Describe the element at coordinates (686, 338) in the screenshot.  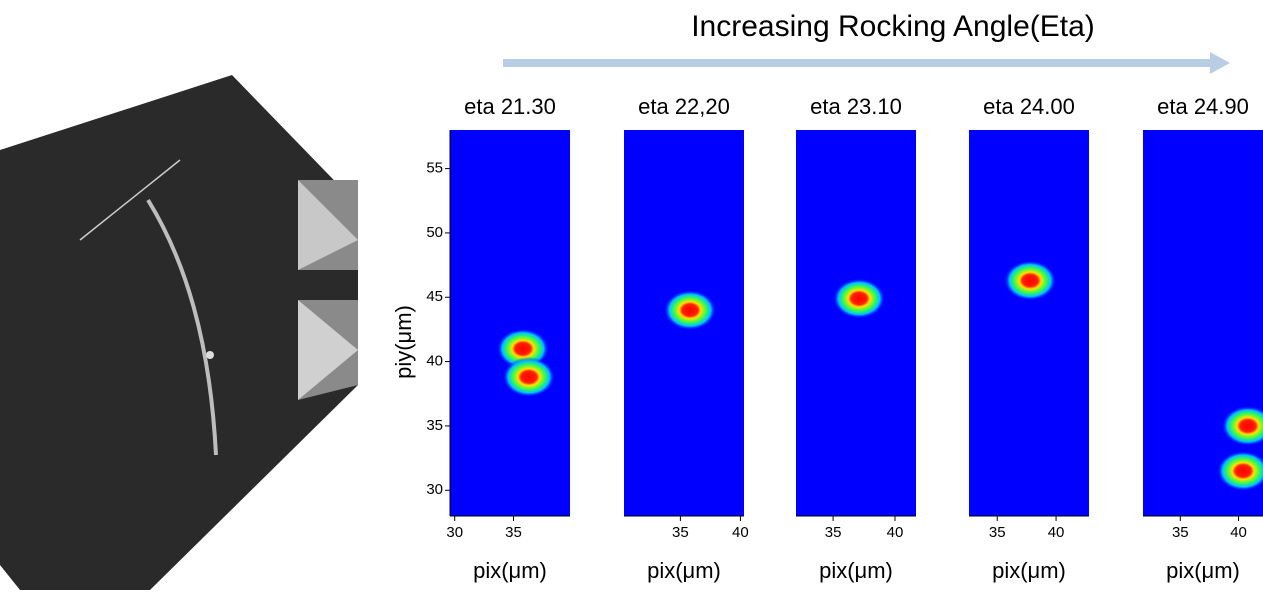
I see `panel: eta 22,20 35 40 pix(μm)` at that location.